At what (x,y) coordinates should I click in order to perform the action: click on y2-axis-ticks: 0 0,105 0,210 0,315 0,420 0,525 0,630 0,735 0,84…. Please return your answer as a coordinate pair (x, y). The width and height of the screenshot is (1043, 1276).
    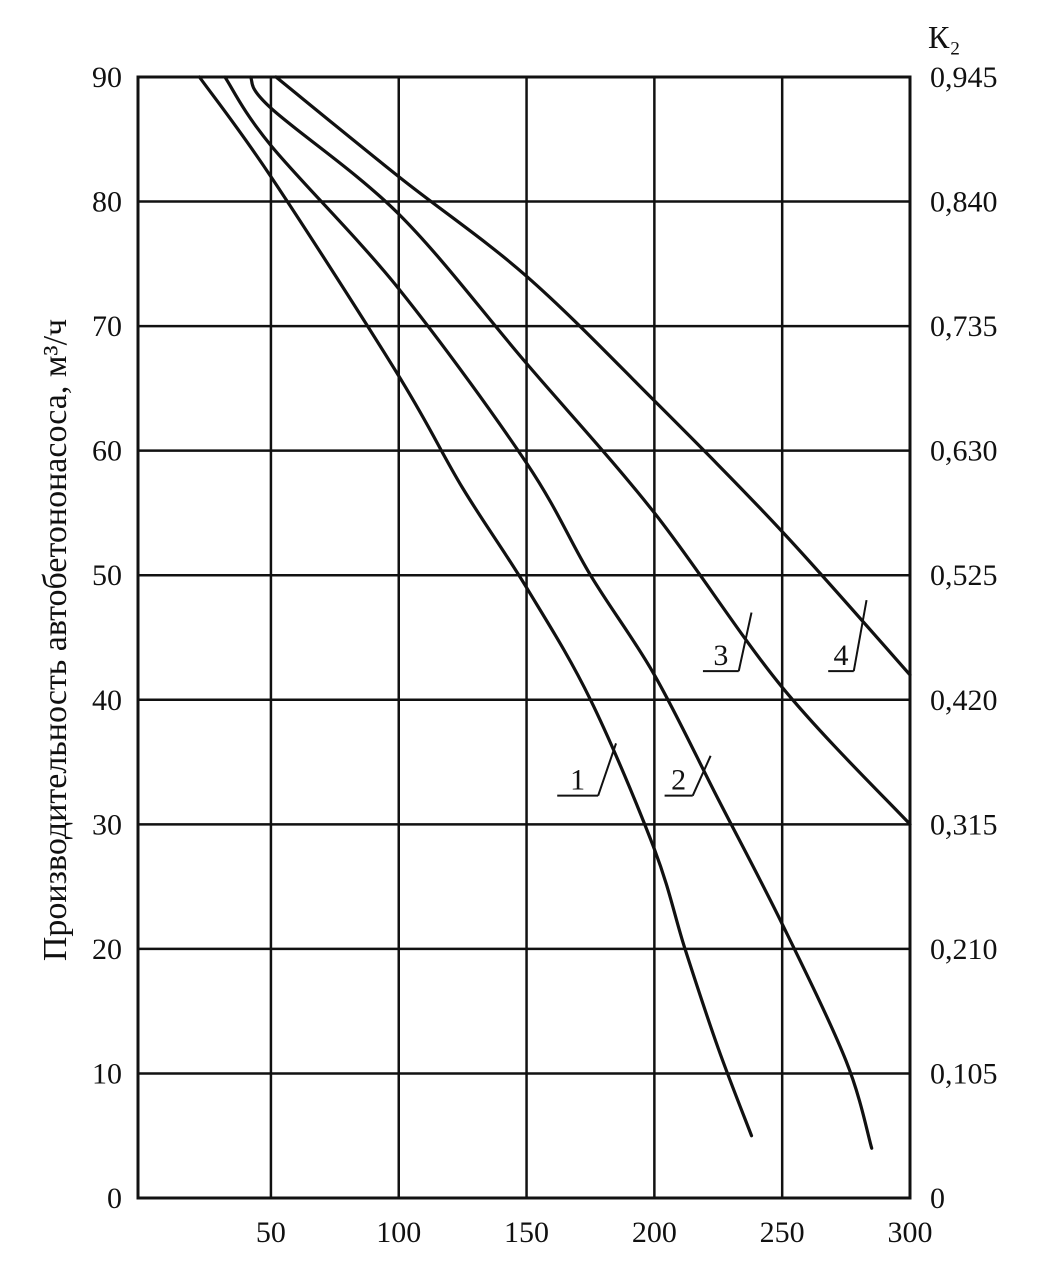
    Looking at the image, I should click on (964, 638).